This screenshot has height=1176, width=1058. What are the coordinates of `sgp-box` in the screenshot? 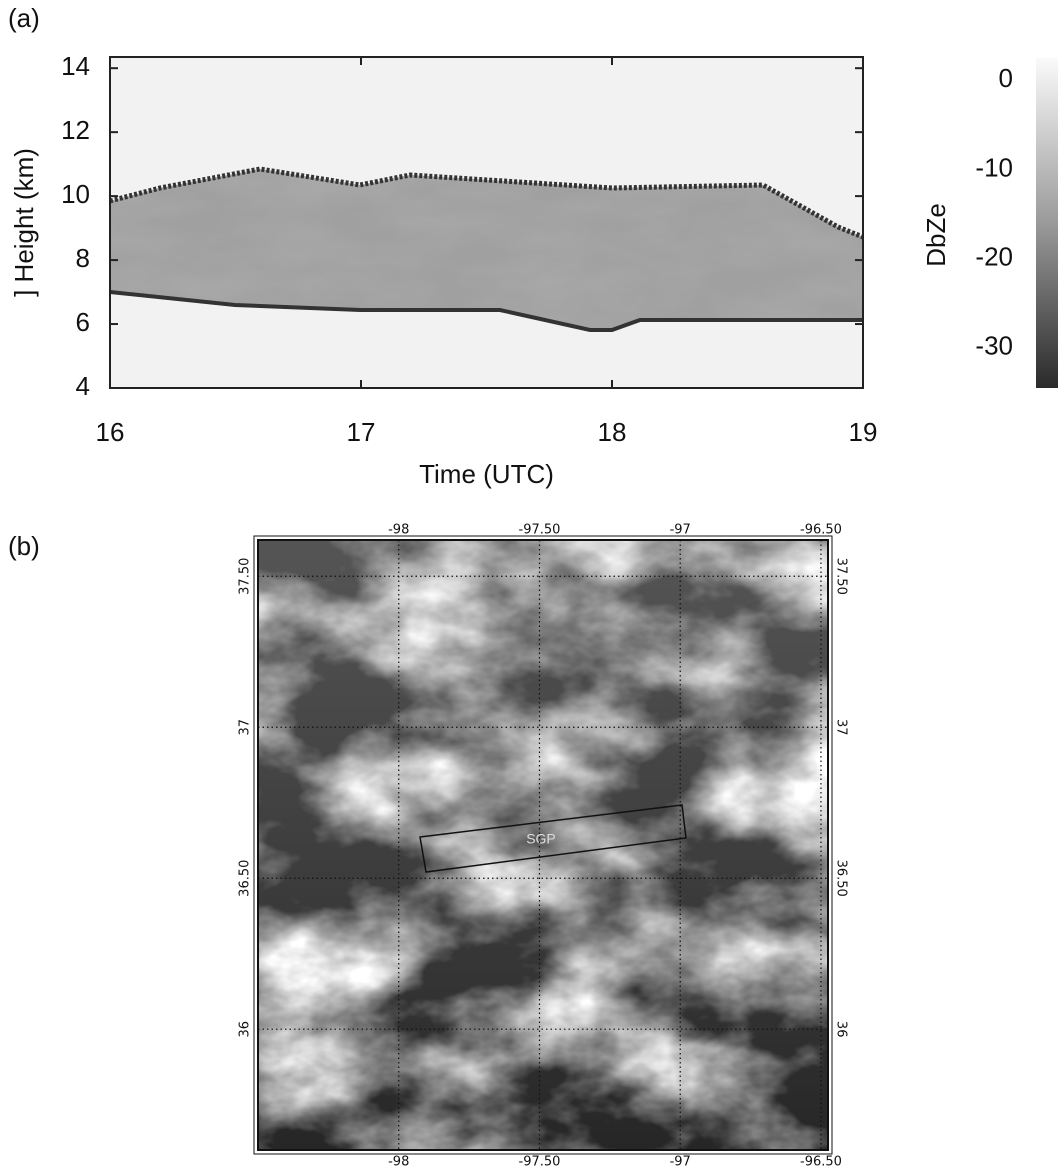 It's located at (553, 838).